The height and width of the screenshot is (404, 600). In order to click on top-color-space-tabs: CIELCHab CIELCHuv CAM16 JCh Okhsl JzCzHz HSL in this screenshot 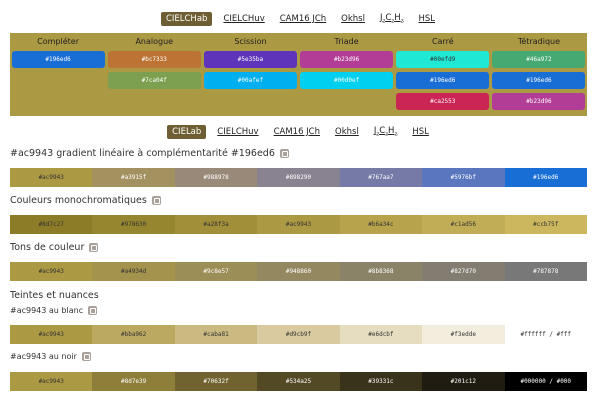, I will do `click(300, 19)`.